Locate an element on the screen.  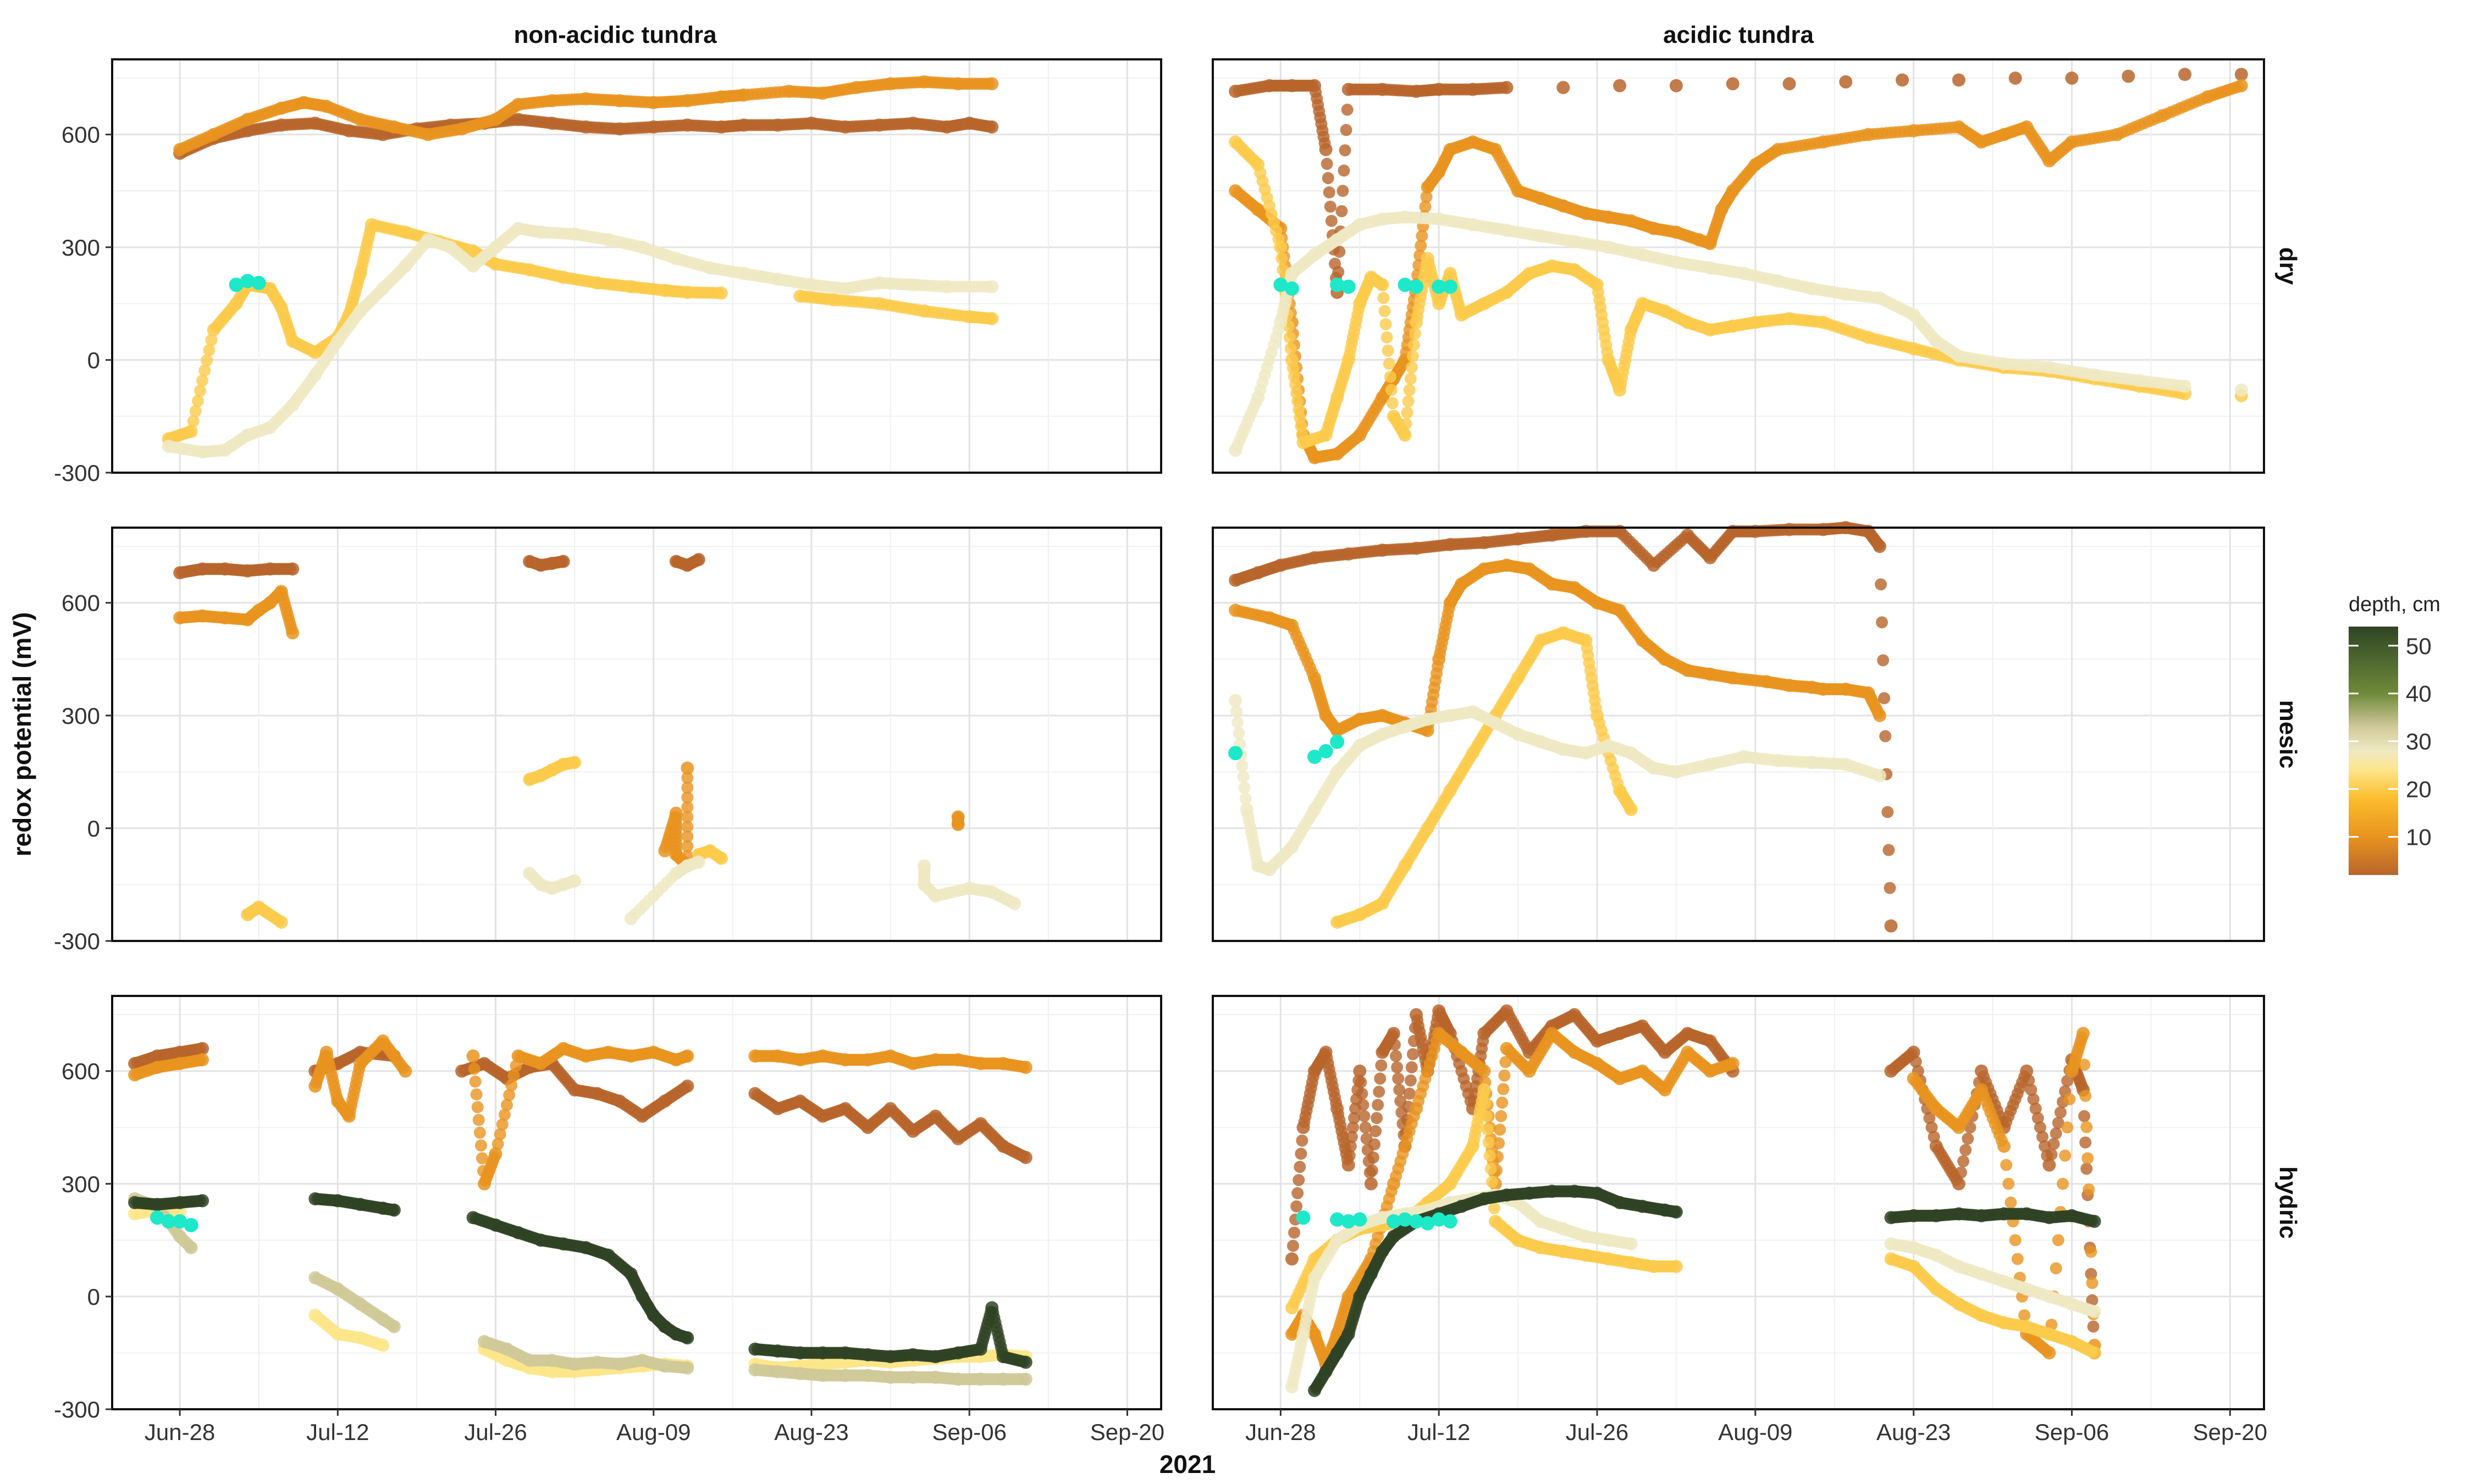
y-tick-label: 300 is located at coordinates (81, 716).